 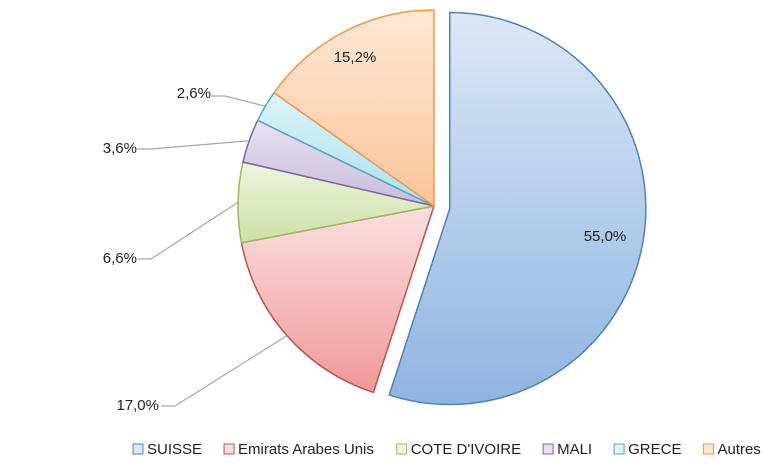 What do you see at coordinates (355, 57) in the screenshot?
I see `data-label-autres: 15,2%` at bounding box center [355, 57].